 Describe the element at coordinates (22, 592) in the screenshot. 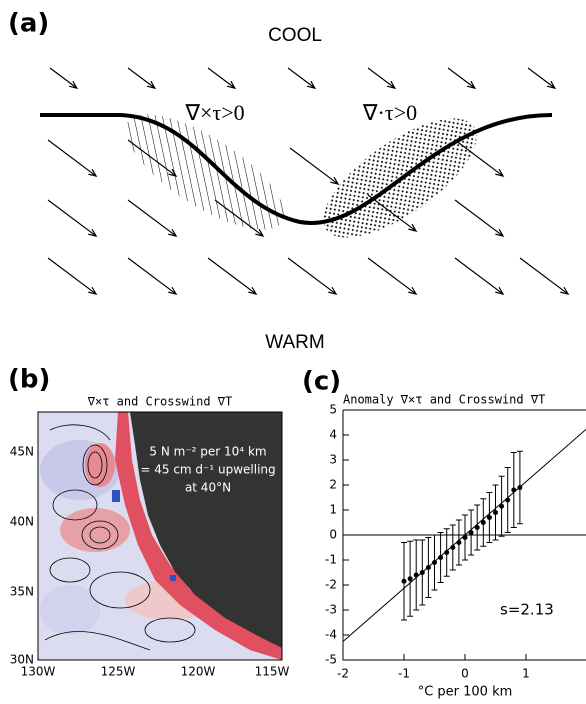

I see `lat-label: 35N` at that location.